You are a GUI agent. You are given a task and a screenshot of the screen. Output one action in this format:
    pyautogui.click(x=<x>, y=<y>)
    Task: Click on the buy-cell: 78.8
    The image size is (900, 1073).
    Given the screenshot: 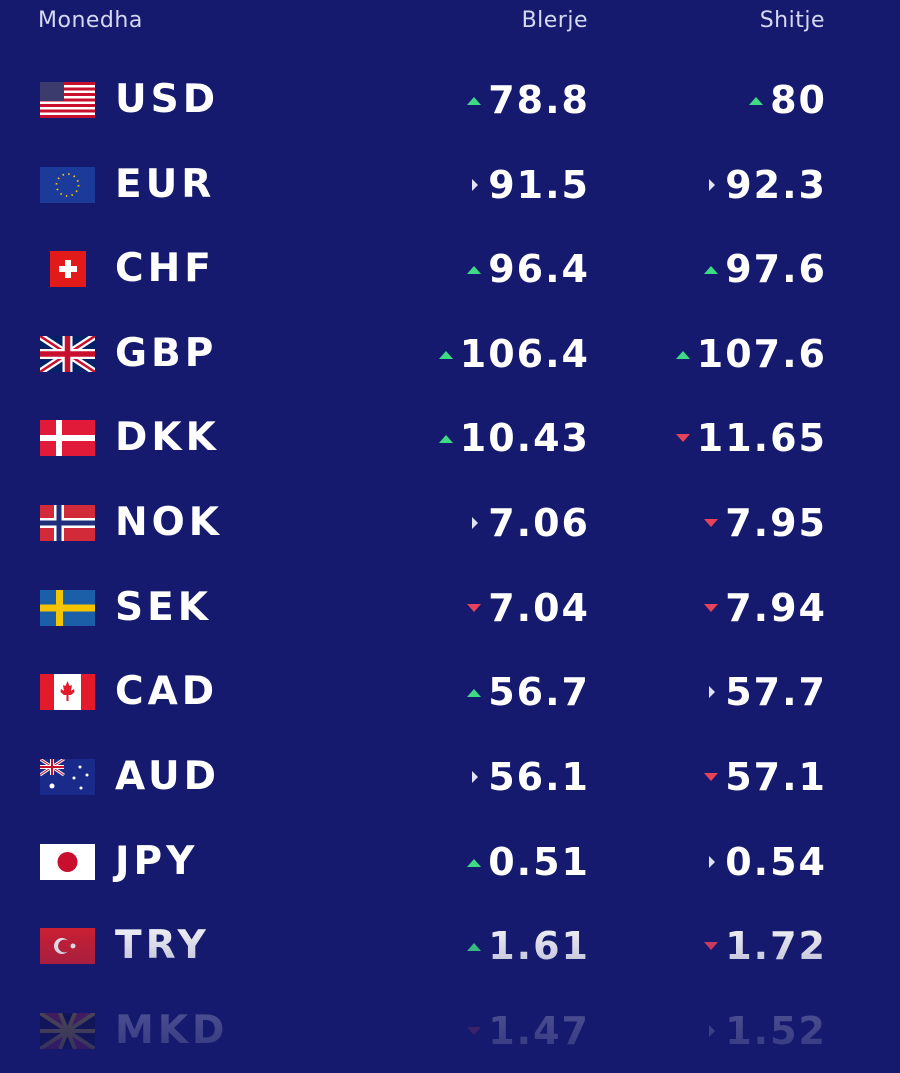 What is the action you would take?
    pyautogui.click(x=528, y=100)
    